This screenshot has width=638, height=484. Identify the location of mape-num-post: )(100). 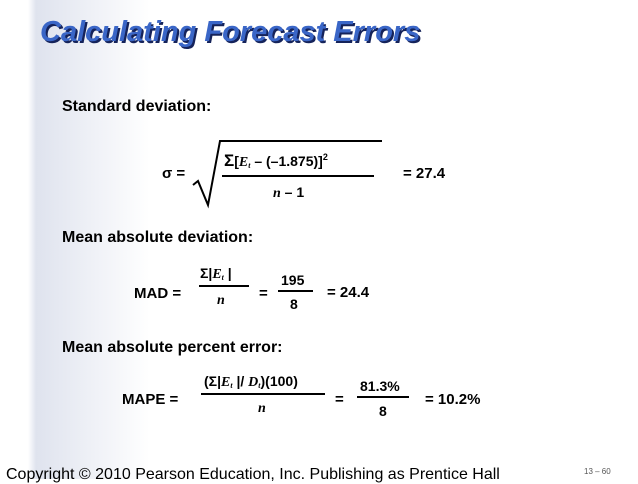
(279, 381).